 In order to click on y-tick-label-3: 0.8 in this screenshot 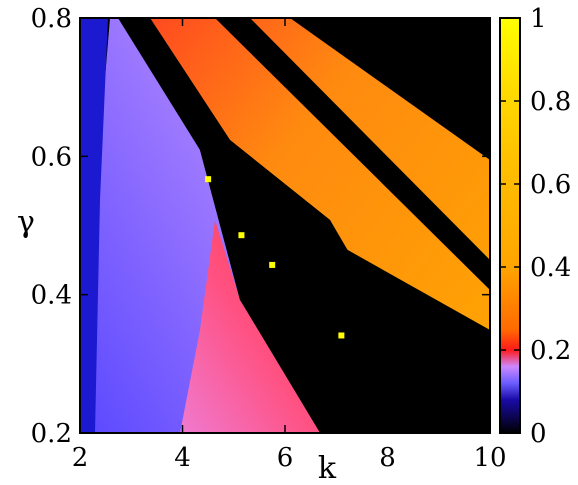, I will do `click(51, 19)`.